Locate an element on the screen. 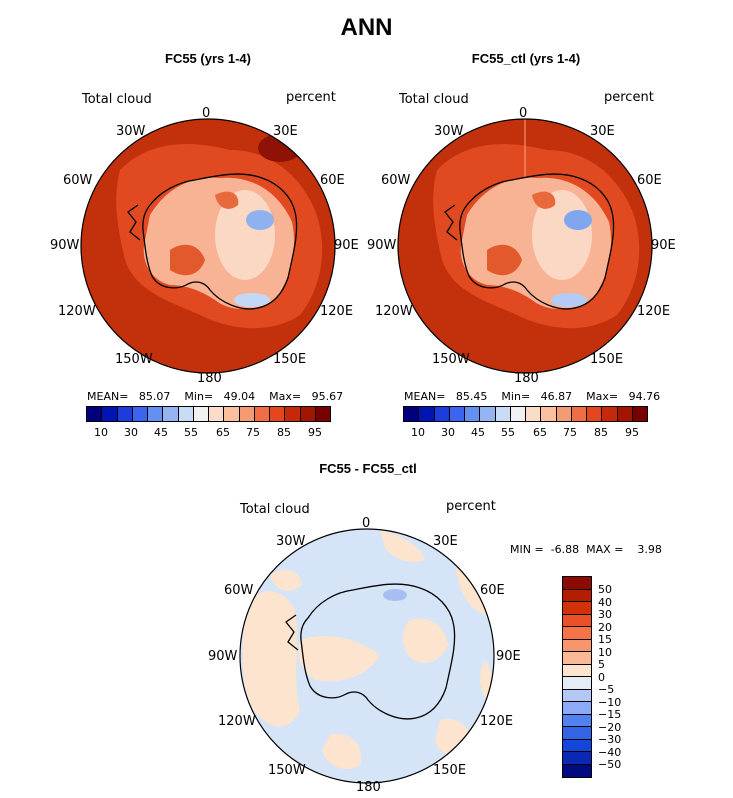 The height and width of the screenshot is (798, 733). panel-1-min: 49.04 is located at coordinates (239, 396).